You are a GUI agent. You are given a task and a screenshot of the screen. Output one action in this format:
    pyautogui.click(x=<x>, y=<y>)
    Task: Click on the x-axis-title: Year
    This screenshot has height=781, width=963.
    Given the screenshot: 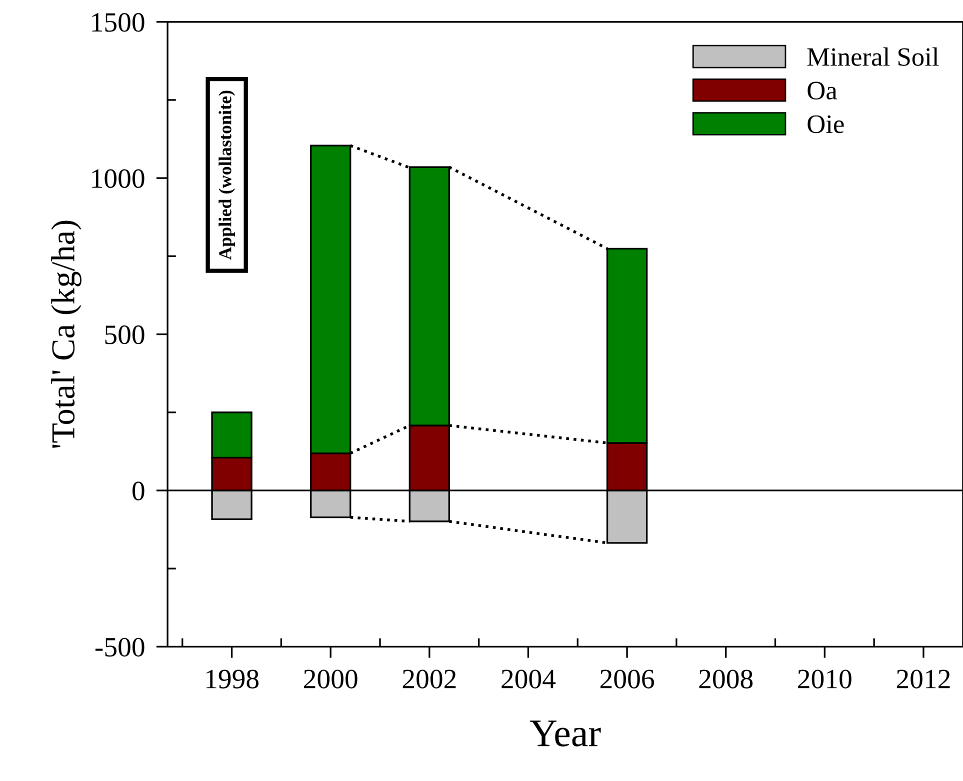 What is the action you would take?
    pyautogui.click(x=565, y=733)
    